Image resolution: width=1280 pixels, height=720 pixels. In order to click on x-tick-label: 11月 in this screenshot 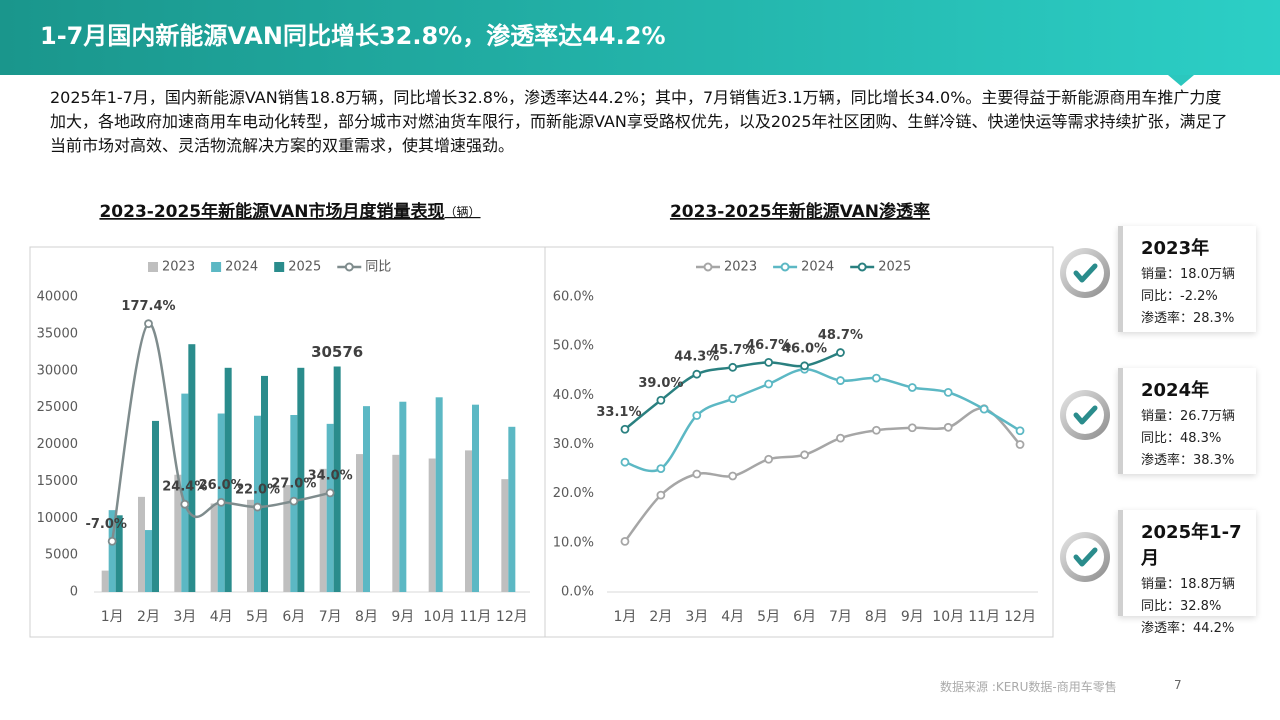, I will do `click(984, 617)`.